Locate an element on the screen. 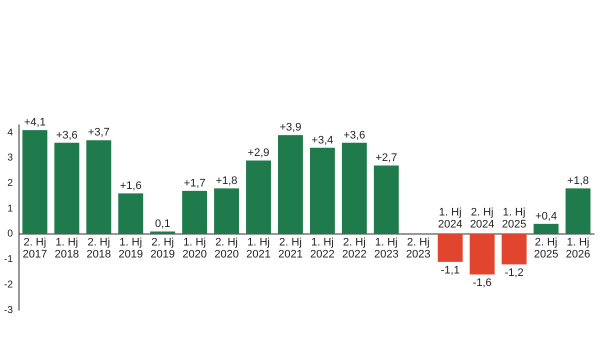 This screenshot has height=338, width=600. data-label: -1,1 is located at coordinates (450, 270).